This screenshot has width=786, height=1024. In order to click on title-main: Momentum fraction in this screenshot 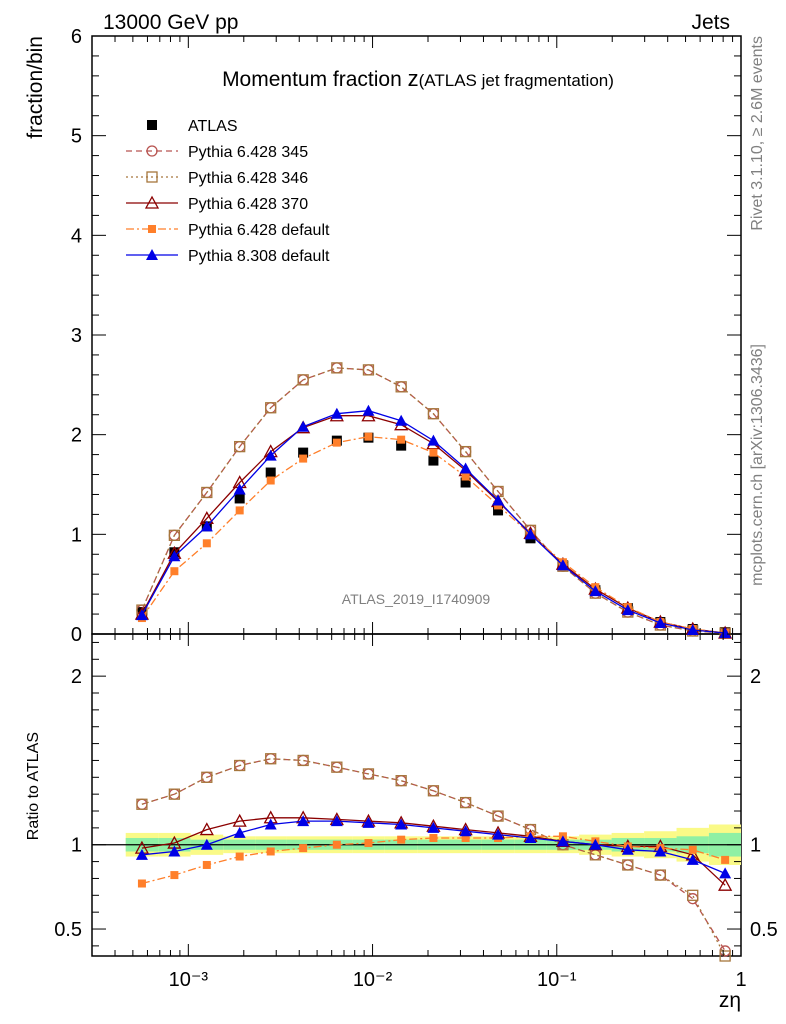, I will do `click(315, 79)`.